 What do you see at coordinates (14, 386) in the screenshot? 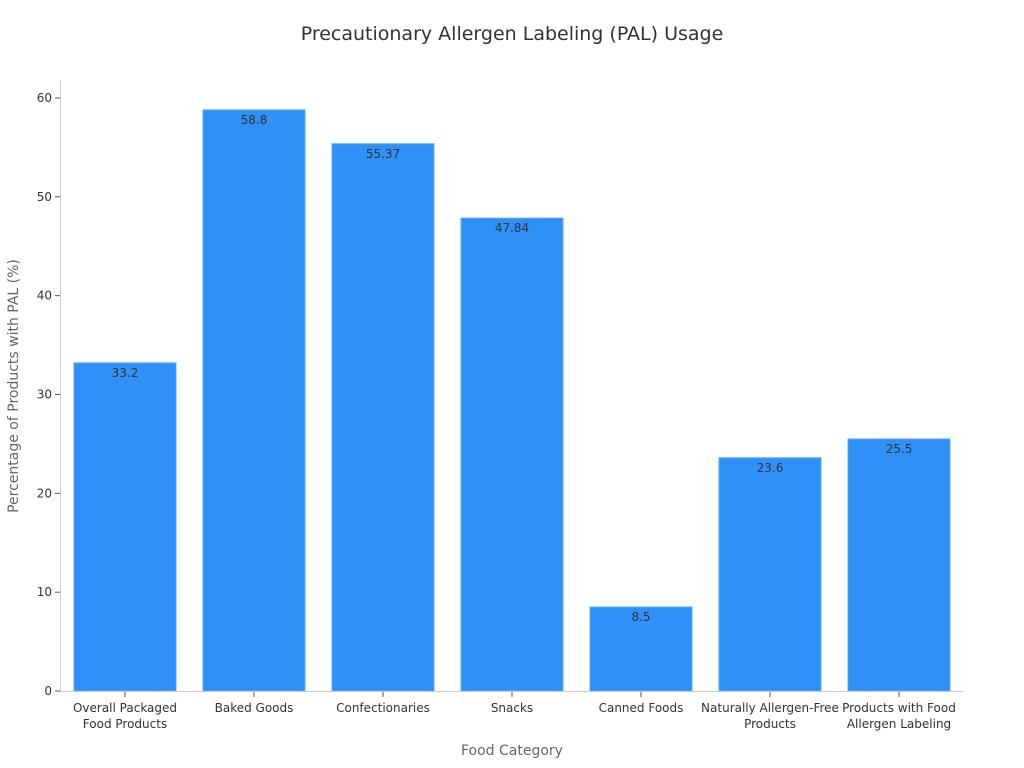
I see `y-axis-label: Percentage of Products with PAL (%)` at bounding box center [14, 386].